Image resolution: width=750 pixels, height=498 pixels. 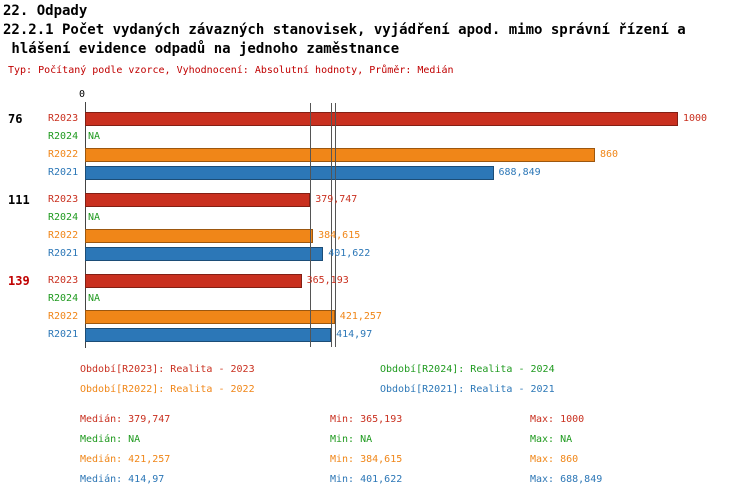 What do you see at coordinates (566, 479) in the screenshot?
I see `stat-max-r2021: Max: 688,849` at bounding box center [566, 479].